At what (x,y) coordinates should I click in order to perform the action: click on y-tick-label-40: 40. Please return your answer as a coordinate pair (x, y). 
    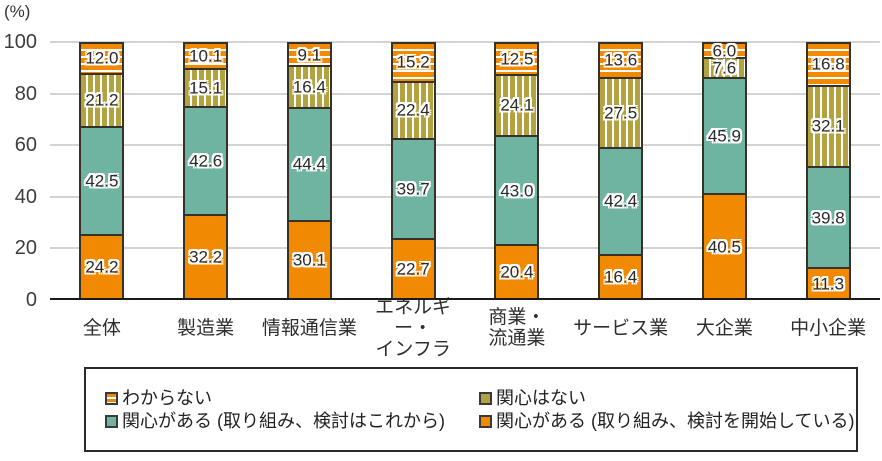
    Looking at the image, I should click on (25, 196).